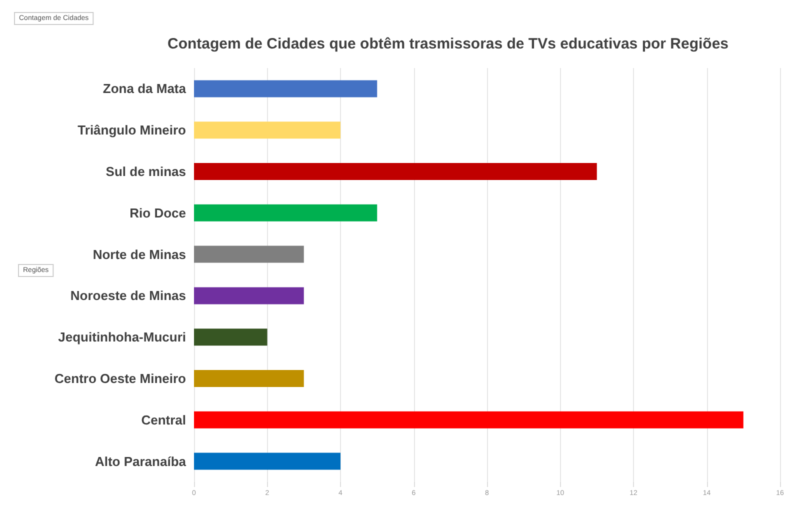 The image size is (798, 506). Describe the element at coordinates (139, 254) in the screenshot. I see `y-tick-label: Norte de Minas` at that location.